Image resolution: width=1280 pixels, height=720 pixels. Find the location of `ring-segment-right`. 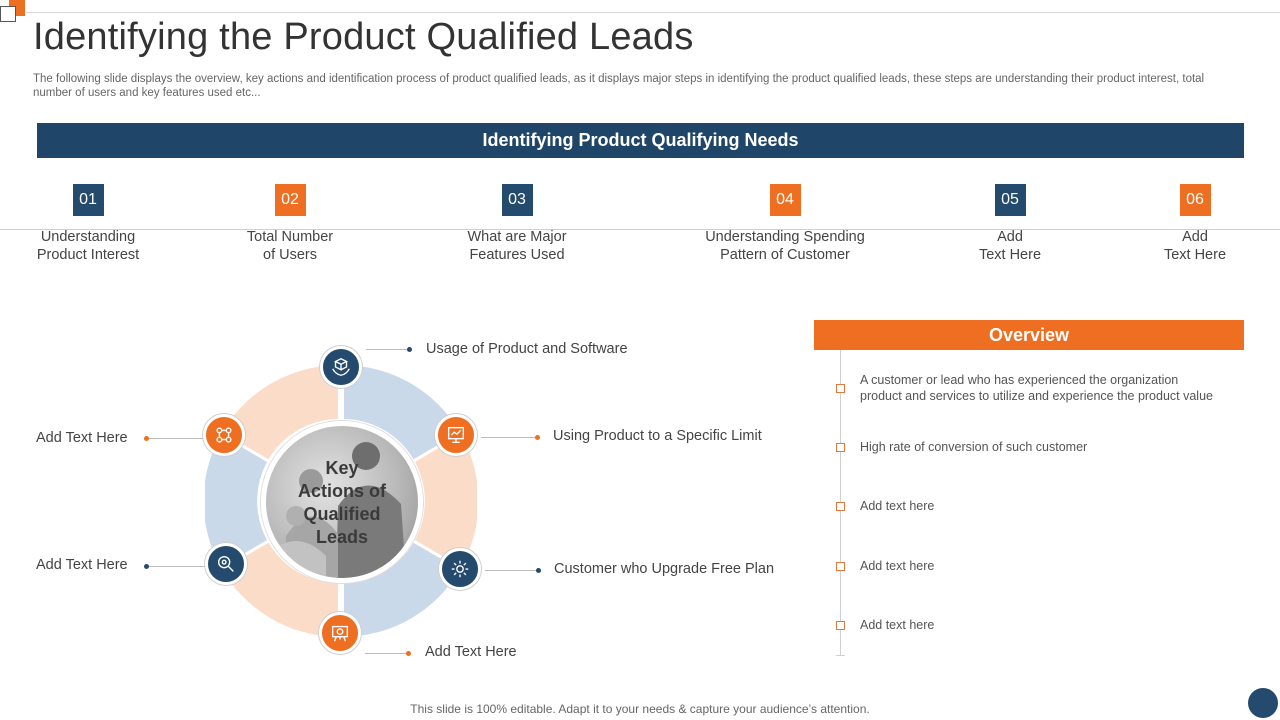

ring-segment-right is located at coordinates (446, 501).